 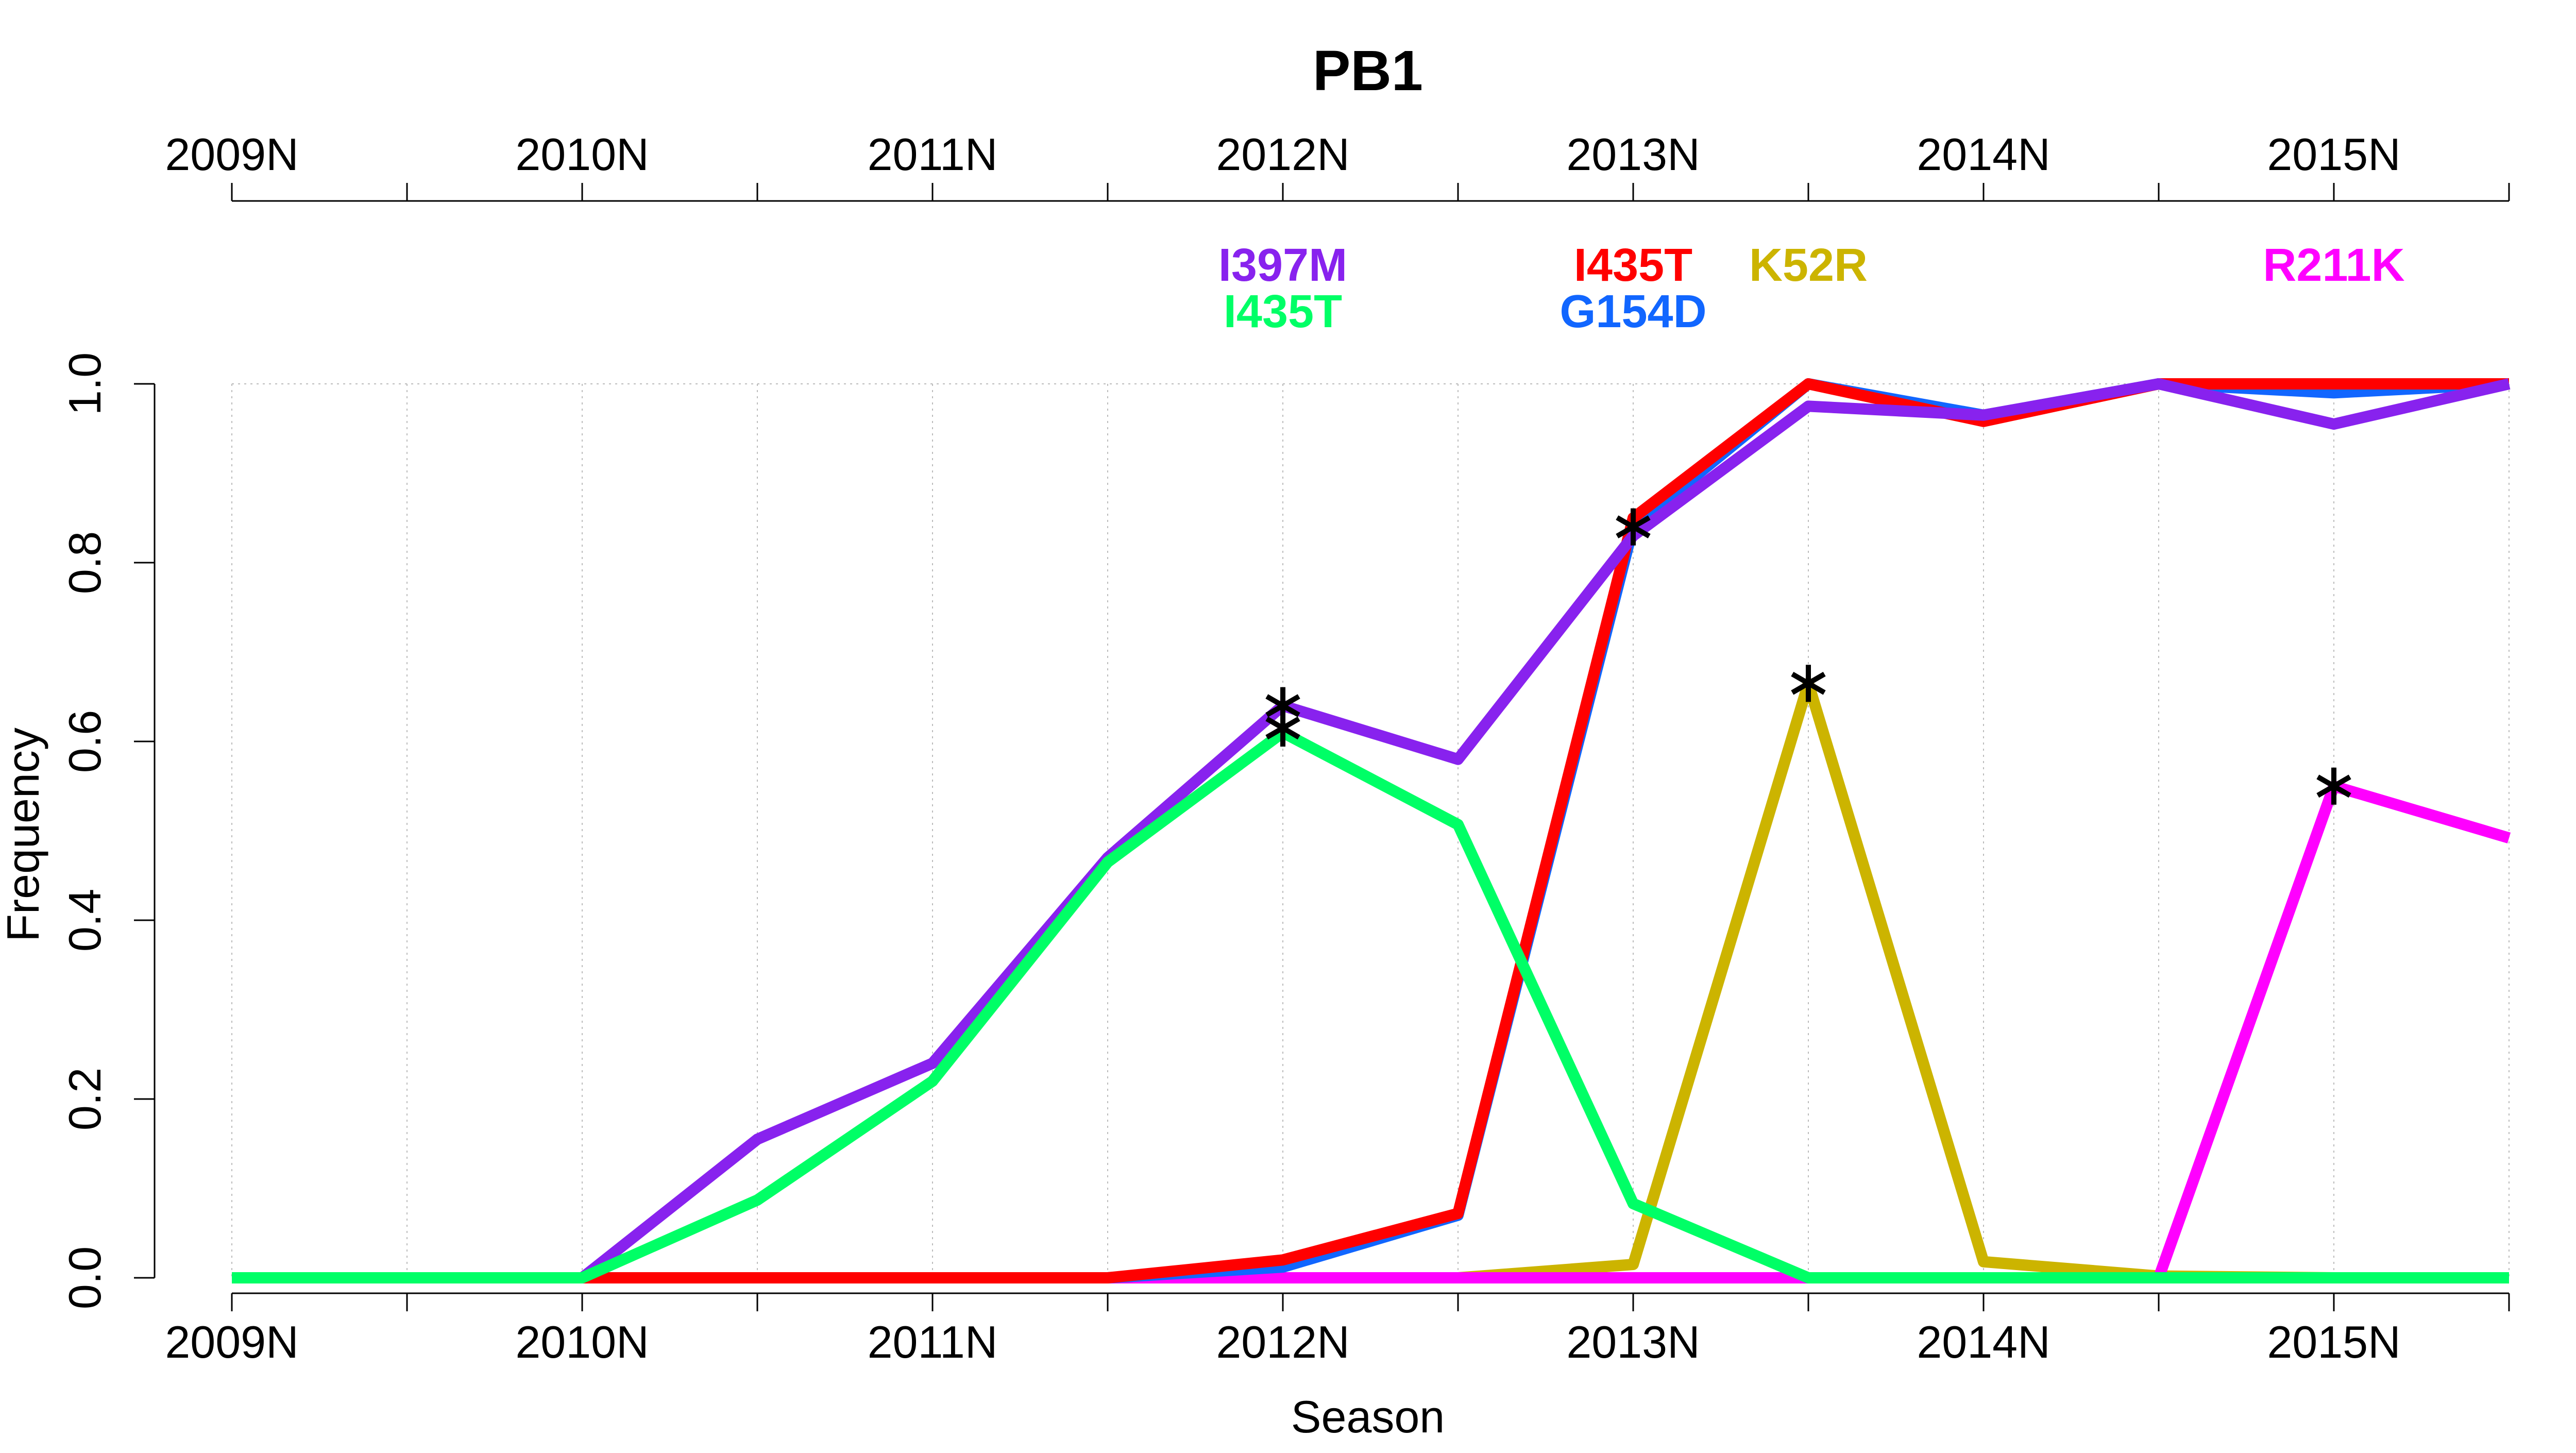 I want to click on y-tick-label: 0.0, so click(x=84, y=1277).